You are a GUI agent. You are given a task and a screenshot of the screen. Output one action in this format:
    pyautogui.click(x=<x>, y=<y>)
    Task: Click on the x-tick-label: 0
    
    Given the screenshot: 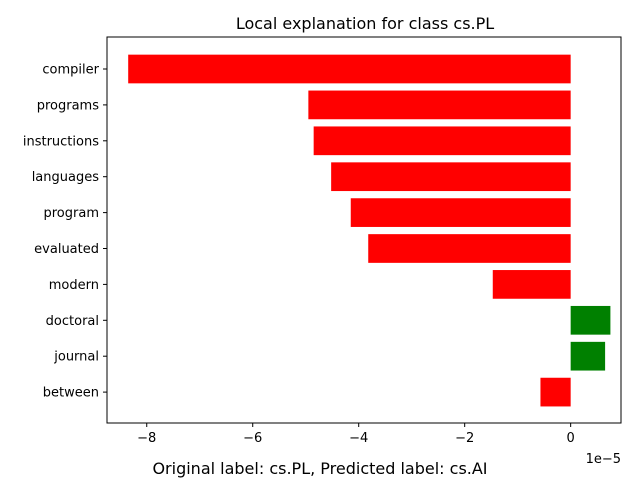 What is the action you would take?
    pyautogui.click(x=571, y=438)
    